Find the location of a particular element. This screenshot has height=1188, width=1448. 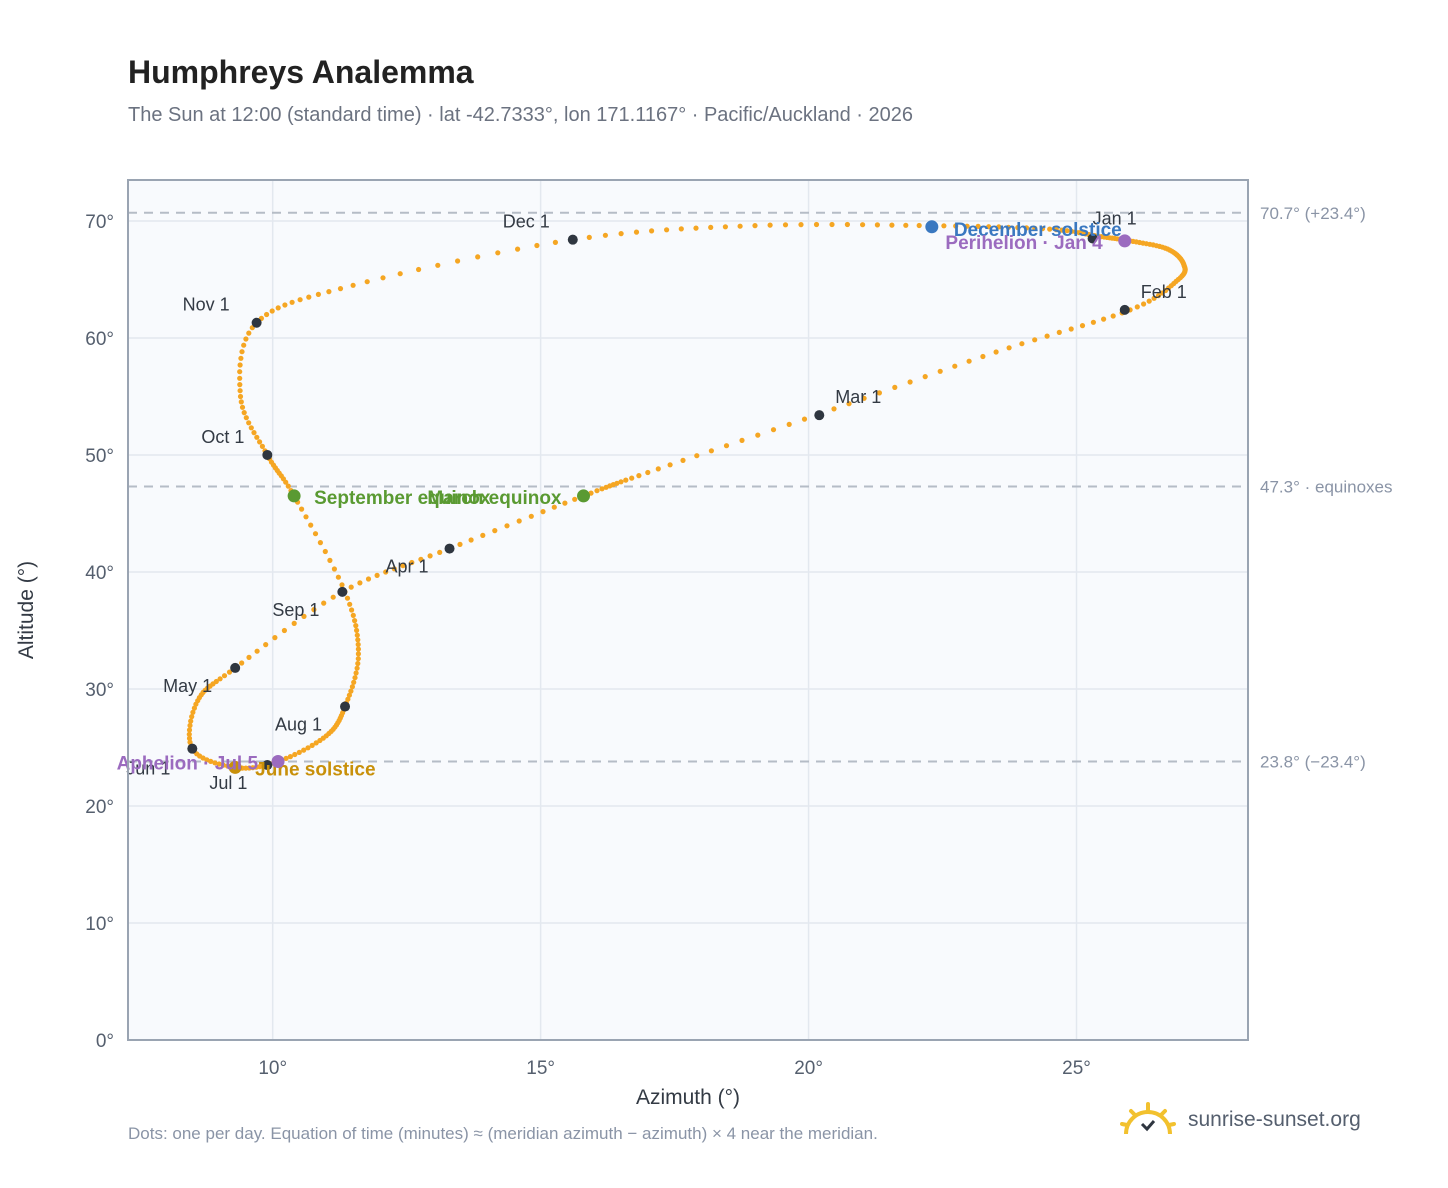

event-label: December solstice is located at coordinates (1038, 230).